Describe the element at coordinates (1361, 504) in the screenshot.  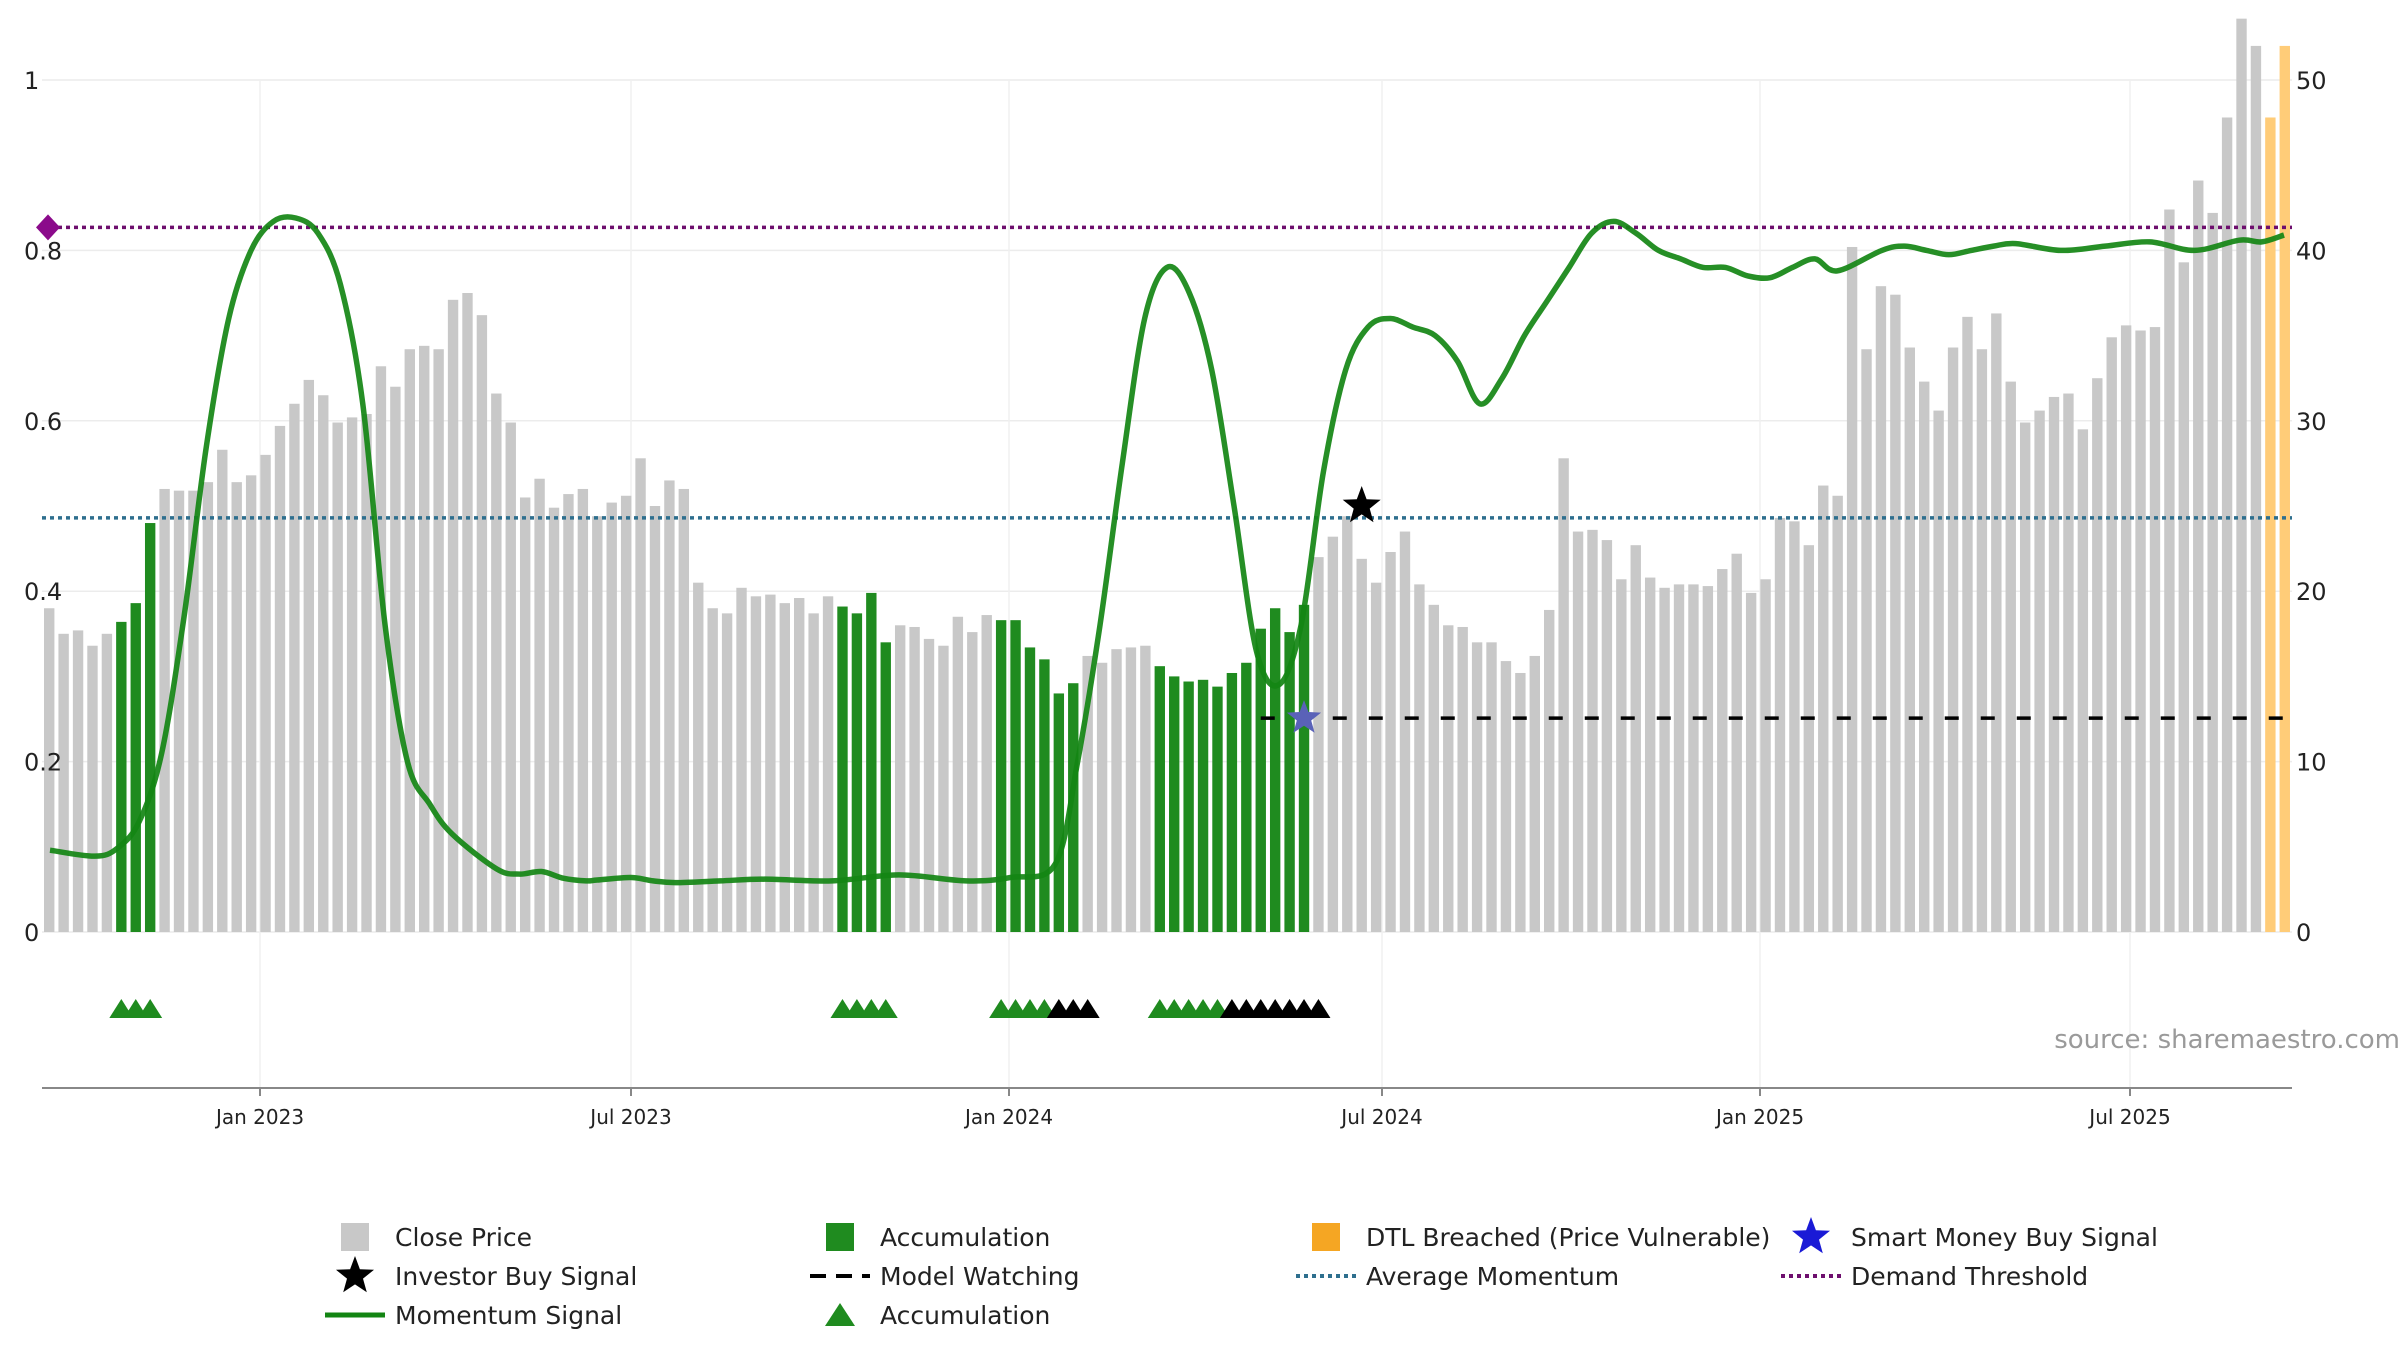
I see `investor-buy-signal-star` at that location.